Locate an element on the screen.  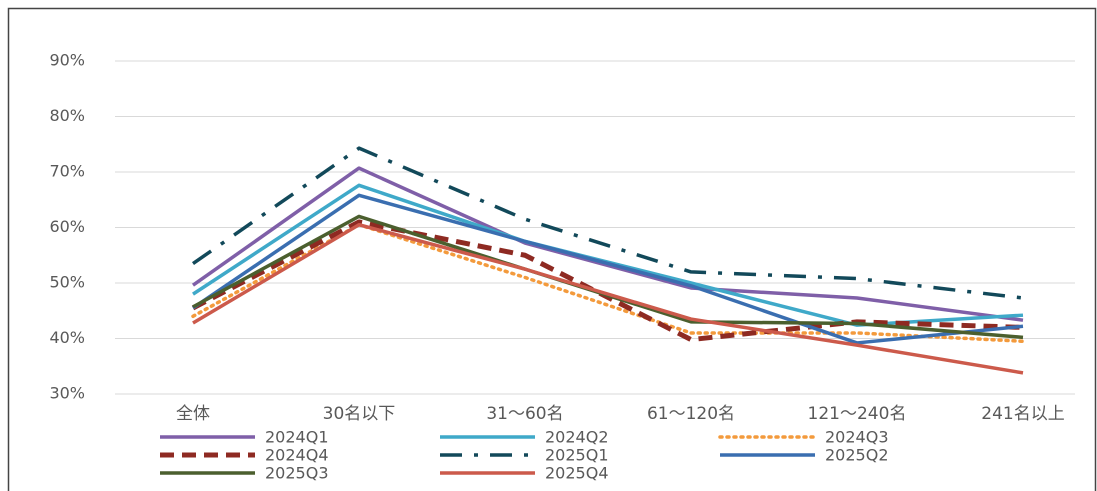
legend-label: 2025Q2 is located at coordinates (857, 455).